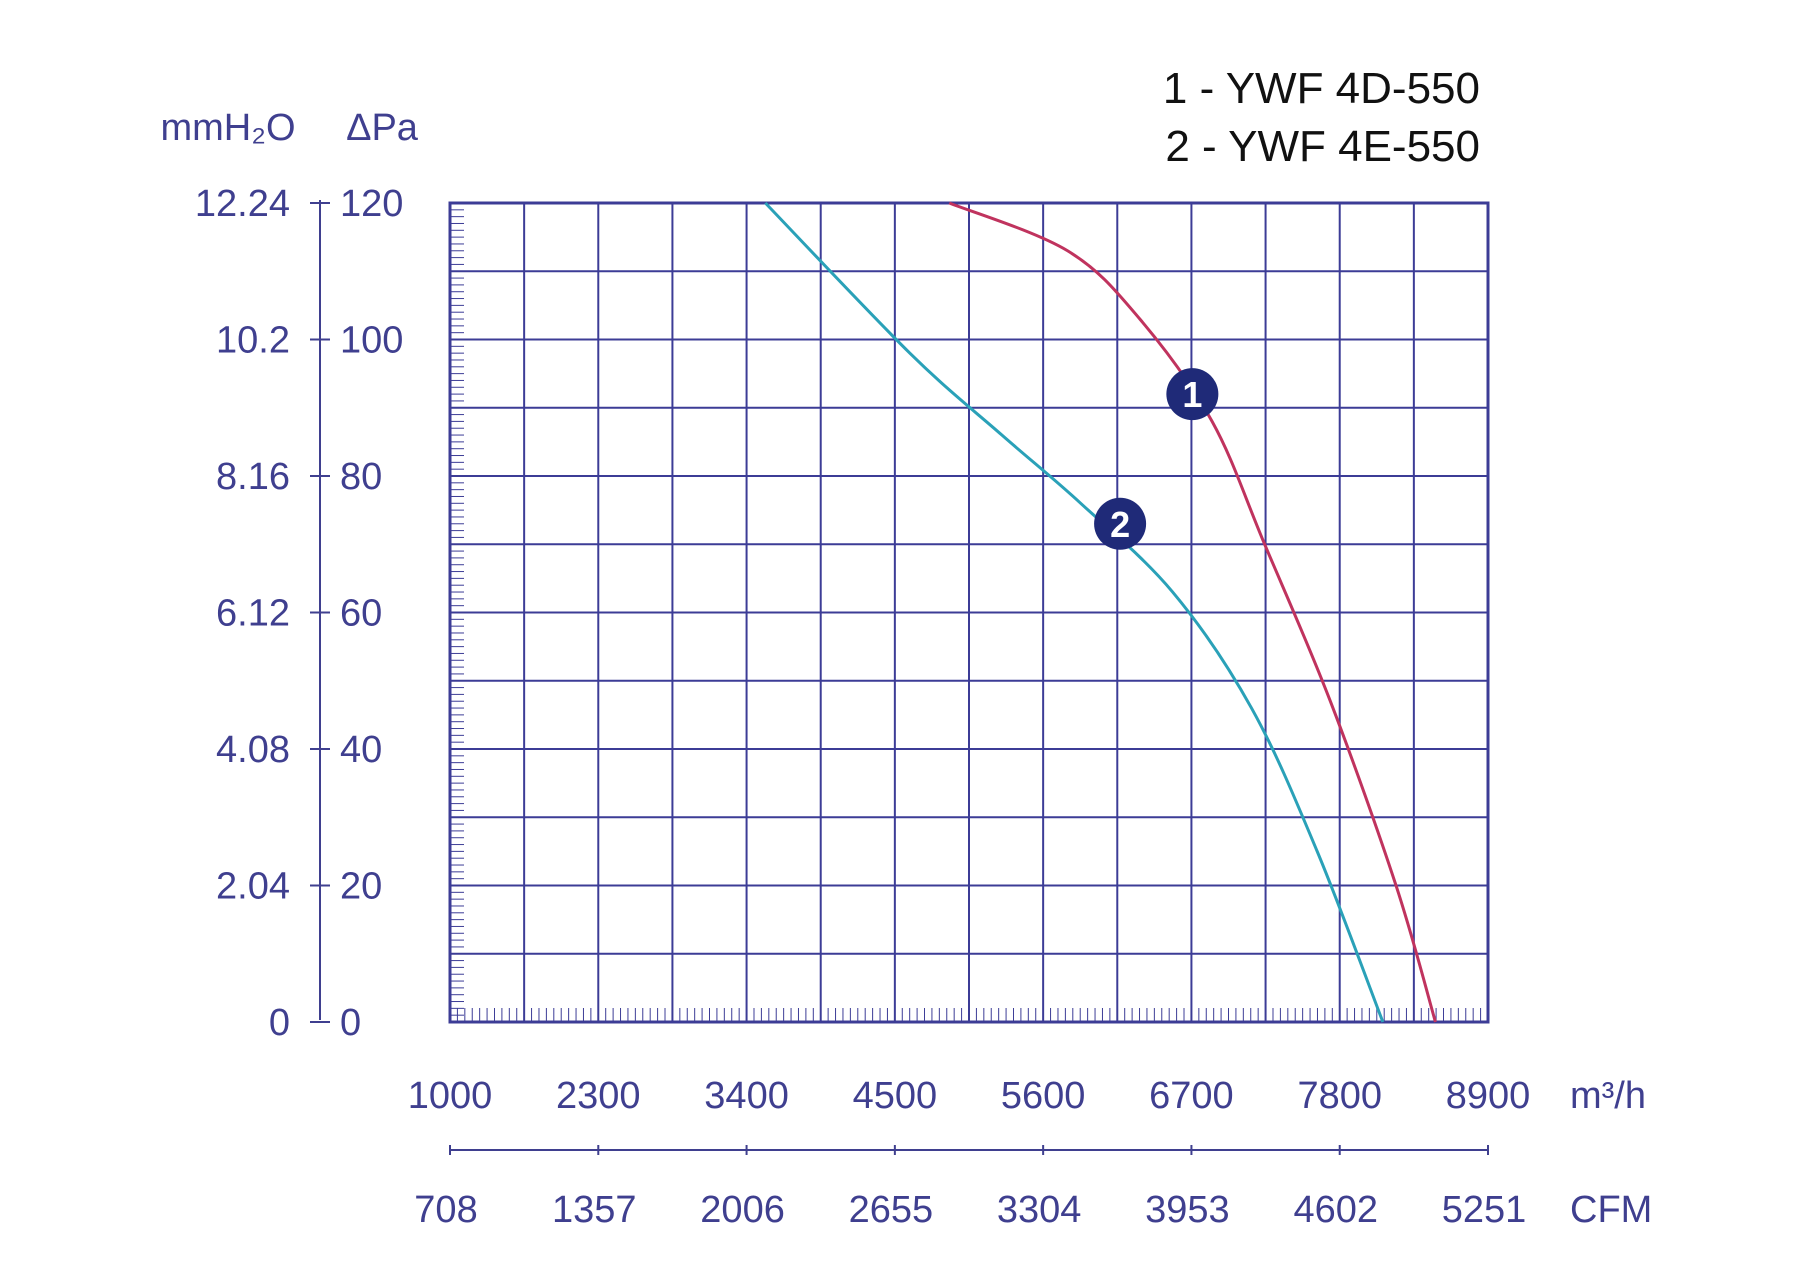 The image size is (1800, 1266). Describe the element at coordinates (1156, 459) in the screenshot. I see `markers: 12` at that location.